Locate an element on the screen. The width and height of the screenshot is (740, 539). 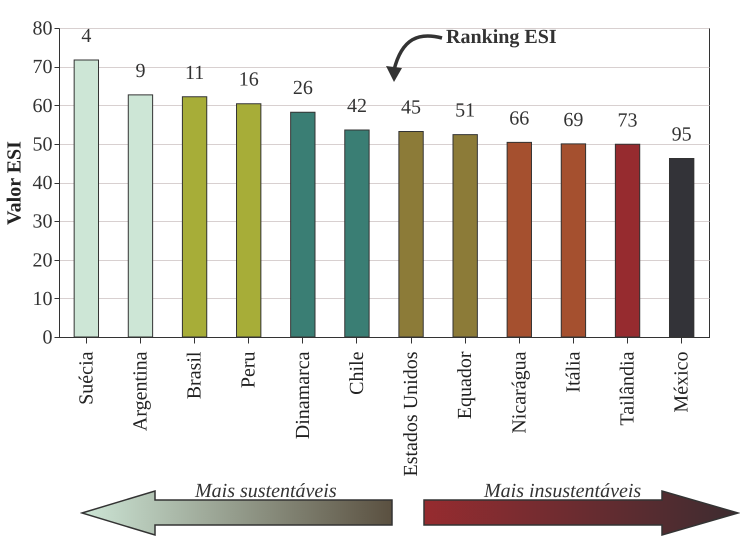
x-tick-label: México is located at coordinates (681, 382).